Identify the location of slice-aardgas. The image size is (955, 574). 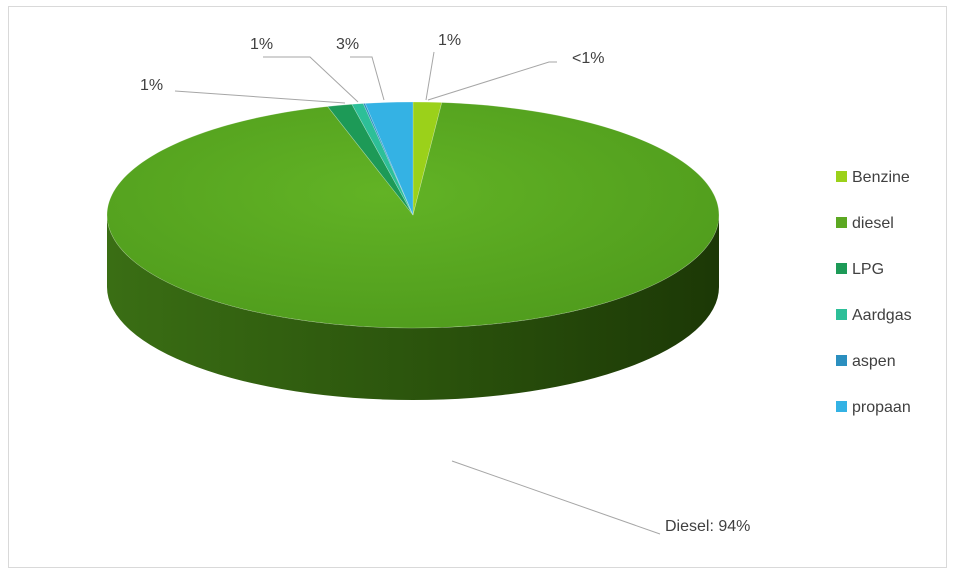
(382, 159).